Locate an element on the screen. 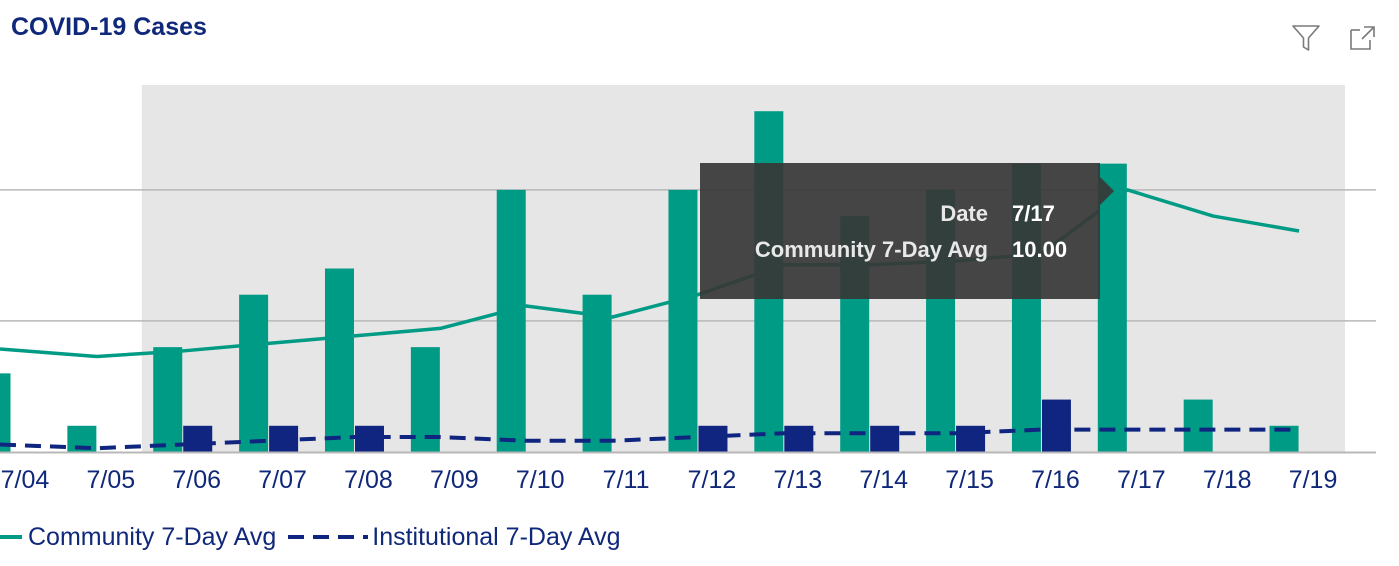 The image size is (1399, 566). tooltip: Date 7/17 Community 7-Day Avg 10.00 is located at coordinates (907, 231).